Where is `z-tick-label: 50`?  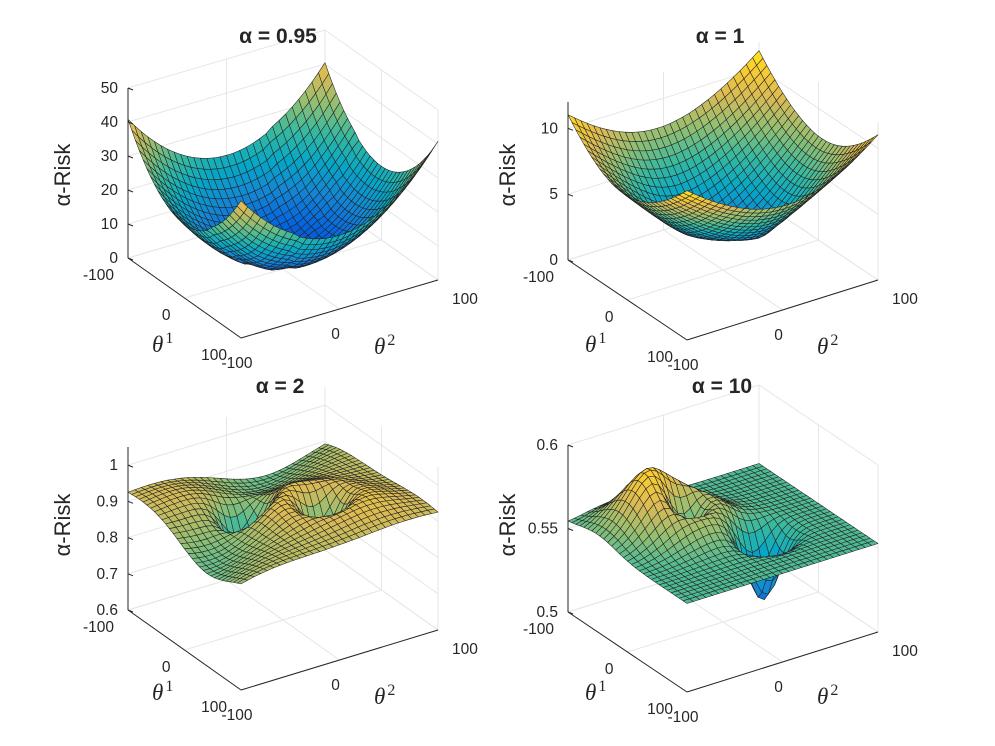
z-tick-label: 50 is located at coordinates (110, 88).